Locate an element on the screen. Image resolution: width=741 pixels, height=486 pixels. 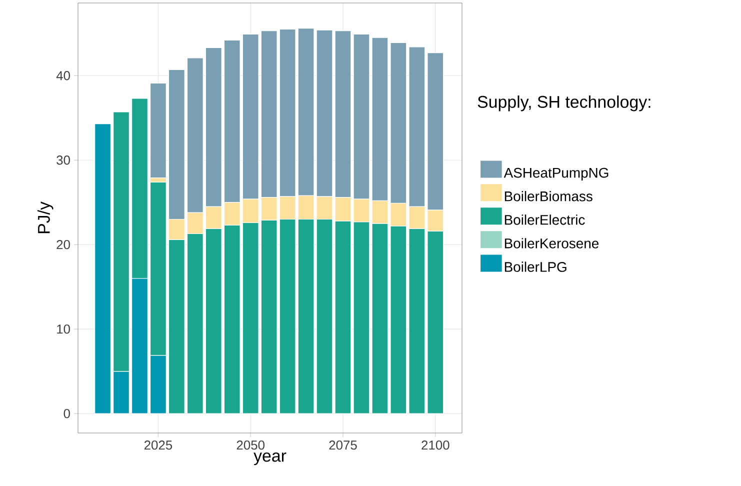
x-tick-label: 2100 is located at coordinates (436, 445).